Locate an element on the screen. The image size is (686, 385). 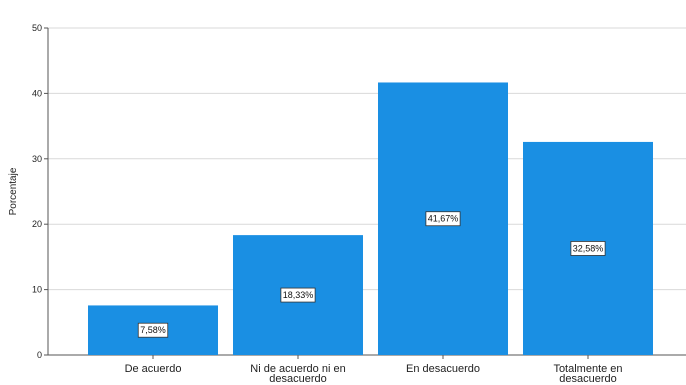
y-tick-label: 30 is located at coordinates (37, 159).